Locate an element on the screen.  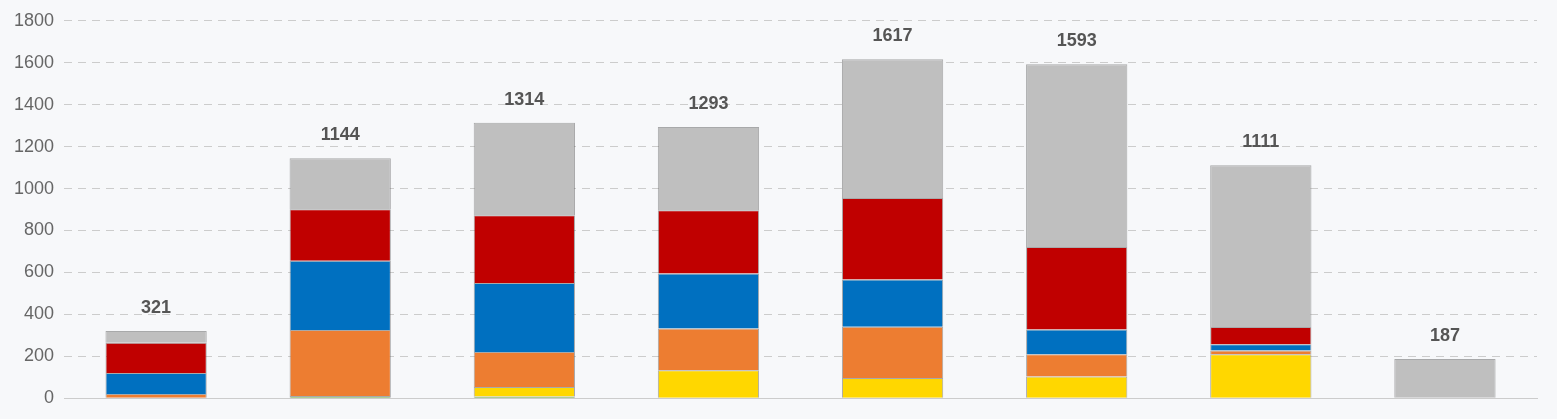
y-tick-label: 200 is located at coordinates (39, 355).